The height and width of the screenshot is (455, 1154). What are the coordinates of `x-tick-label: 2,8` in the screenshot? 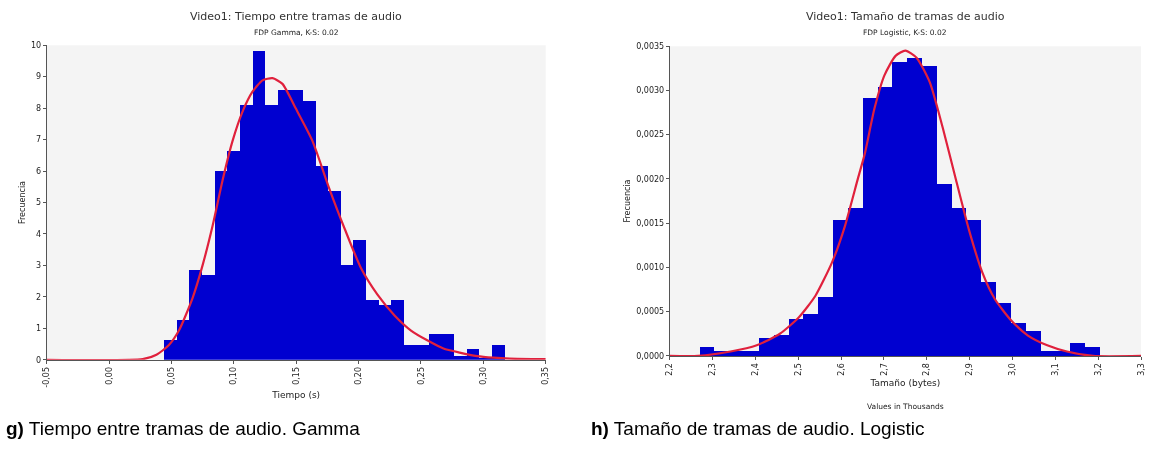 It's located at (927, 369).